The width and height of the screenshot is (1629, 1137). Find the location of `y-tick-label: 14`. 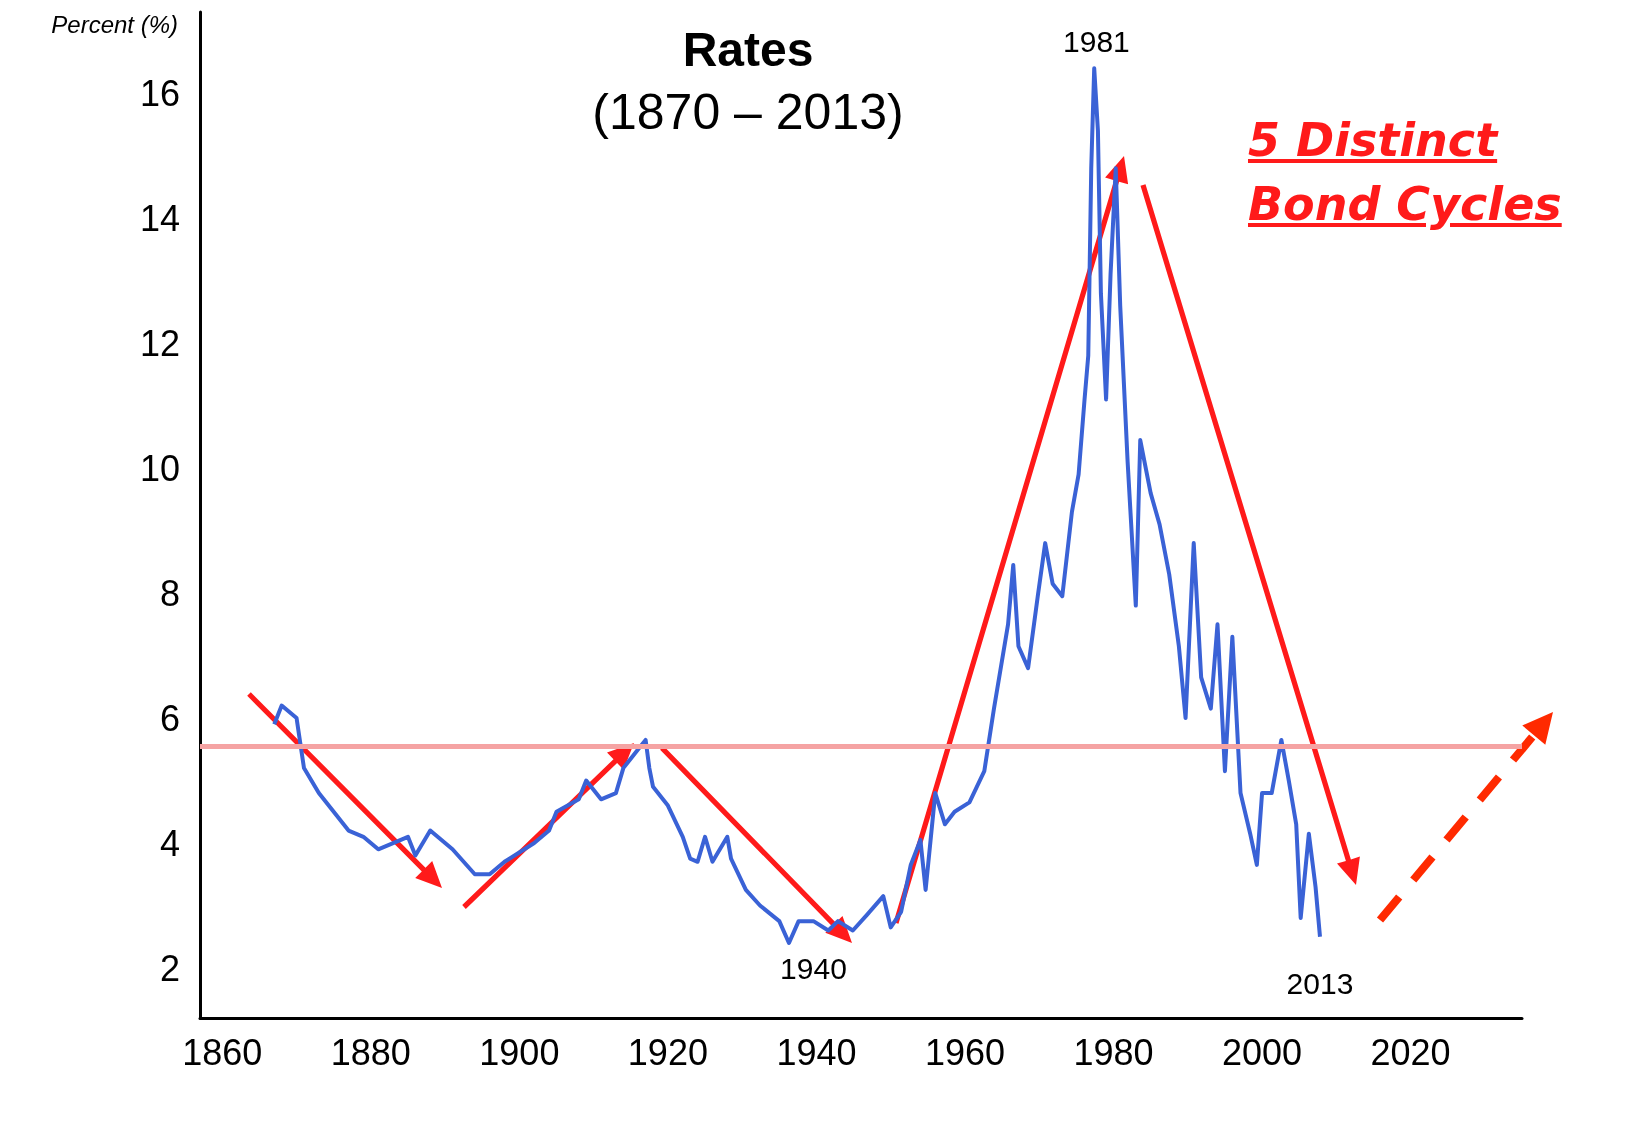

y-tick-label: 14 is located at coordinates (159, 218).